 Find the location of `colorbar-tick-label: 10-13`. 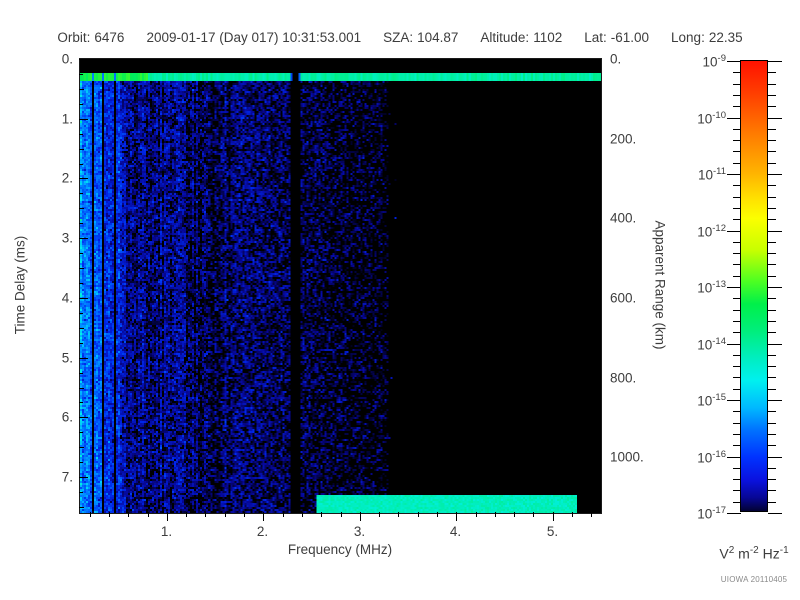

colorbar-tick-label: 10-13 is located at coordinates (706, 286).